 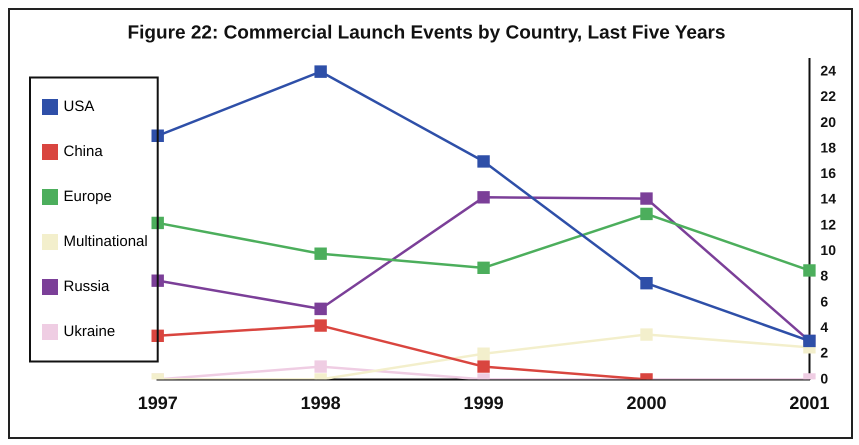 What do you see at coordinates (88, 197) in the screenshot?
I see `legend-label: Europe` at bounding box center [88, 197].